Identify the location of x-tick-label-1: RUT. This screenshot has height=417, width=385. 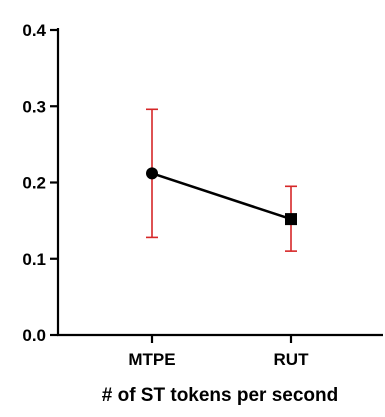
(292, 359).